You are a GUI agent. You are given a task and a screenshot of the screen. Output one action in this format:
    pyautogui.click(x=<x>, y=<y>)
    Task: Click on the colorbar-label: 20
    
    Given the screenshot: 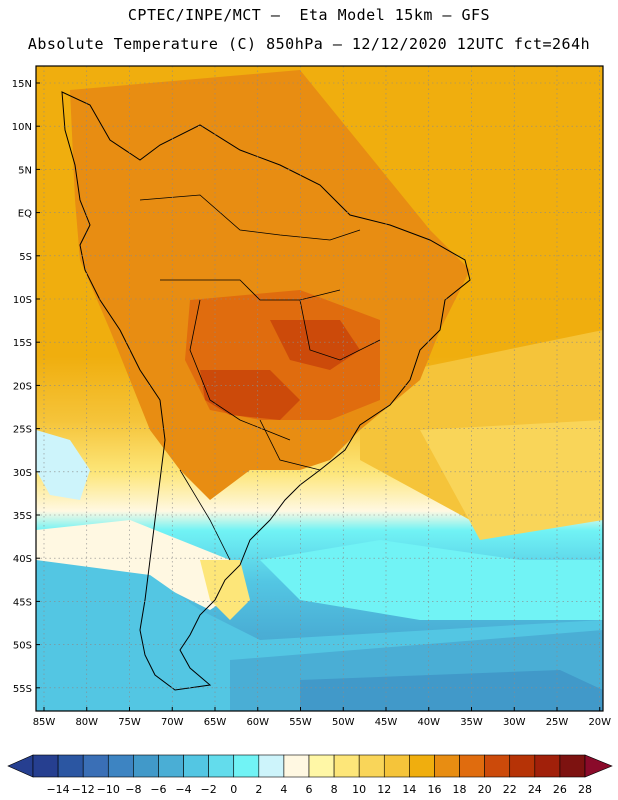 What is the action you would take?
    pyautogui.click(x=485, y=789)
    